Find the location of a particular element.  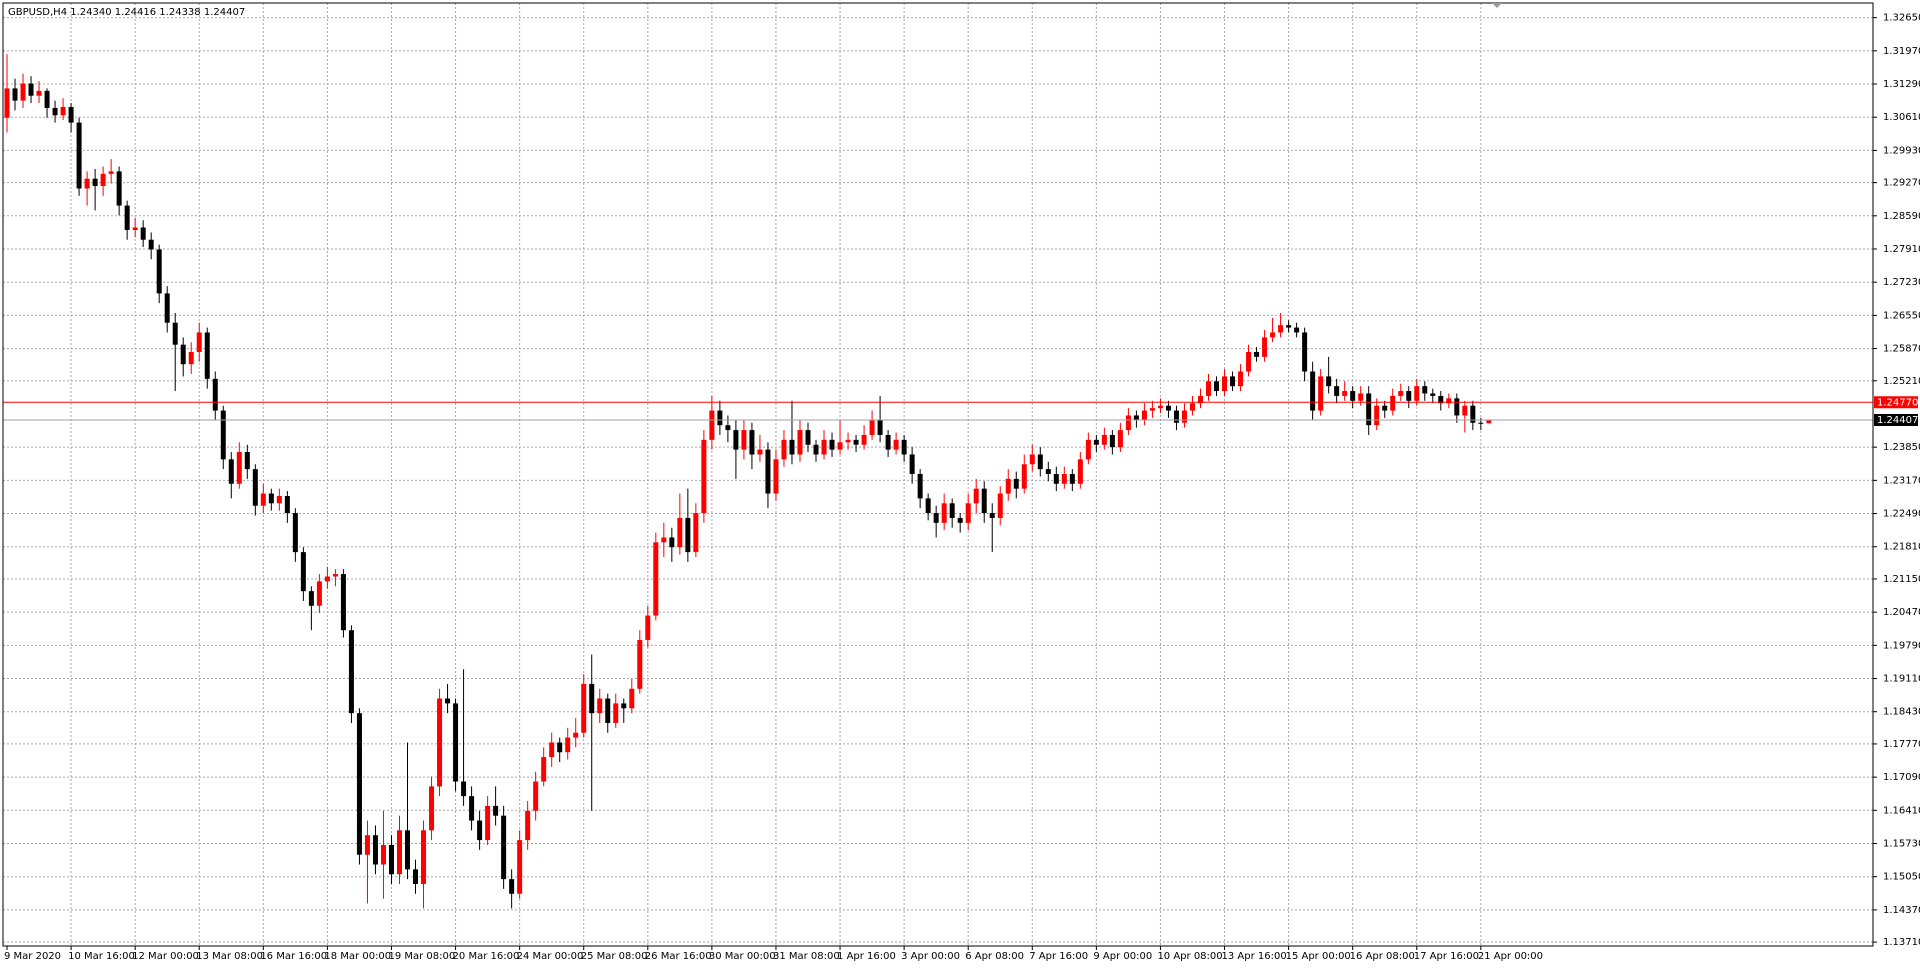

y-tick-label: 1.21810 is located at coordinates (1901, 547).